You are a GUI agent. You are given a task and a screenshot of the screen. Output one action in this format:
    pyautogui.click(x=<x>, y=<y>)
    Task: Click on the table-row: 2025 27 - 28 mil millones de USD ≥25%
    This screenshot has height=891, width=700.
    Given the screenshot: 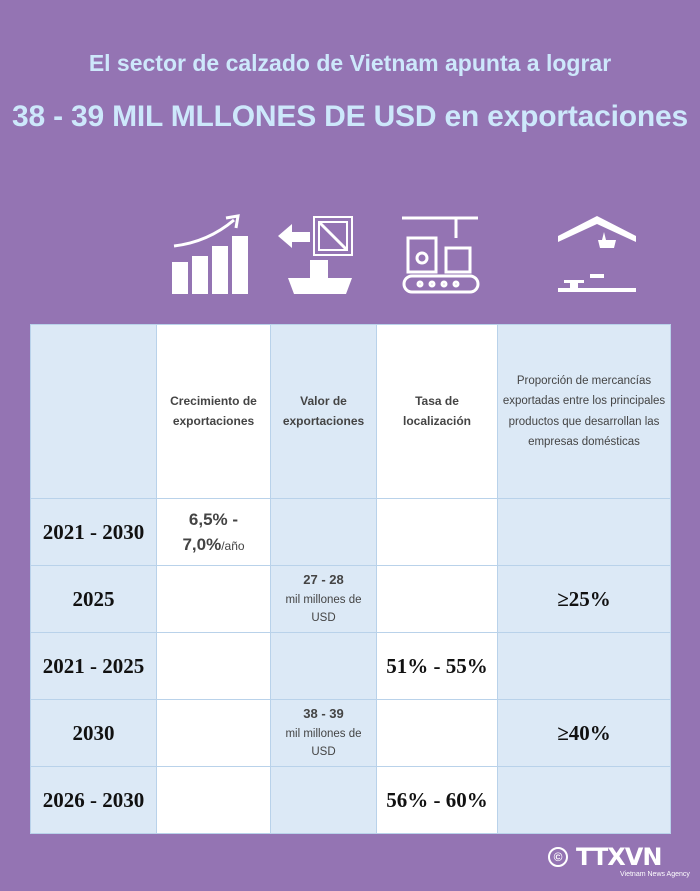 What is the action you would take?
    pyautogui.click(x=350, y=599)
    